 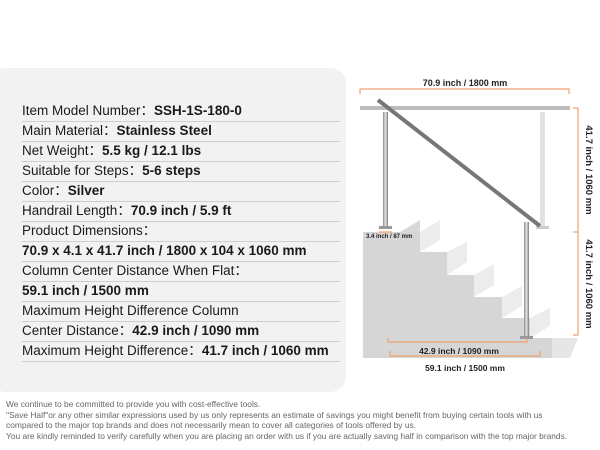 What do you see at coordinates (112, 350) in the screenshot?
I see `spec-label: Maximum Height Difference：` at bounding box center [112, 350].